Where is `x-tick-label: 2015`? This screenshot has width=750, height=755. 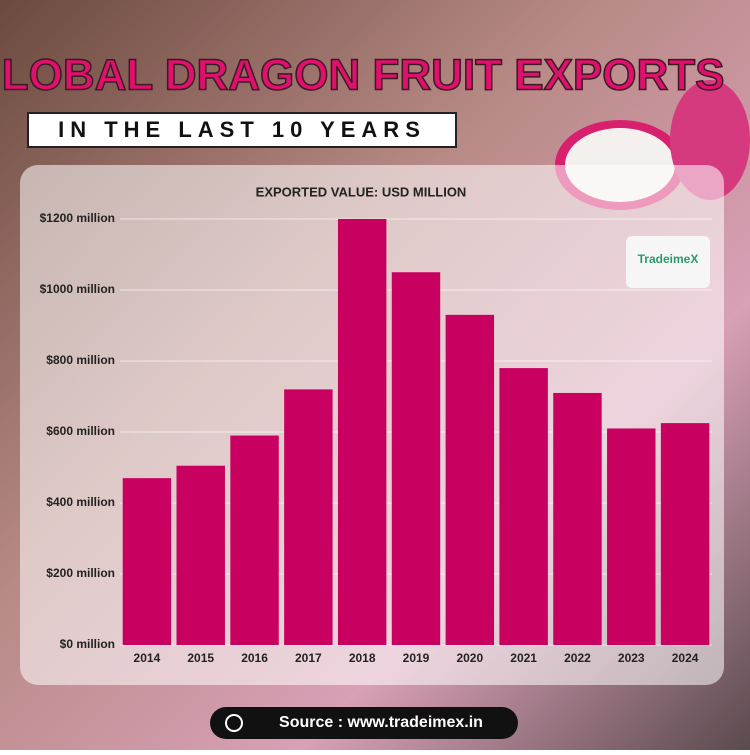 x-tick-label: 2015 is located at coordinates (200, 658).